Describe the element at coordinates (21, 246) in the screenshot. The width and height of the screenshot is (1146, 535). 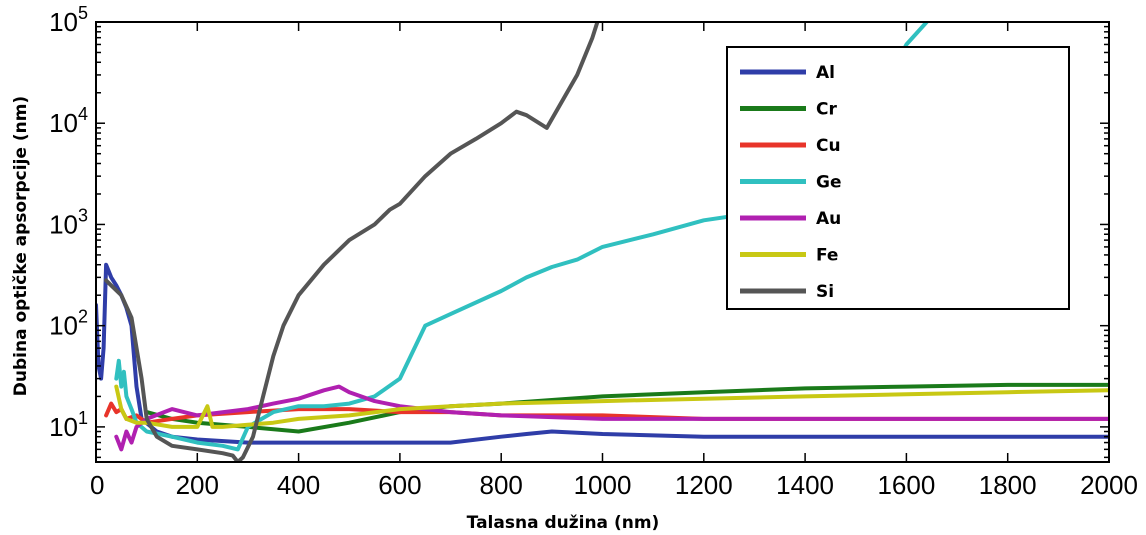
I see `y-axis-label: Dubina optičke apsorpcije (nm)` at that location.